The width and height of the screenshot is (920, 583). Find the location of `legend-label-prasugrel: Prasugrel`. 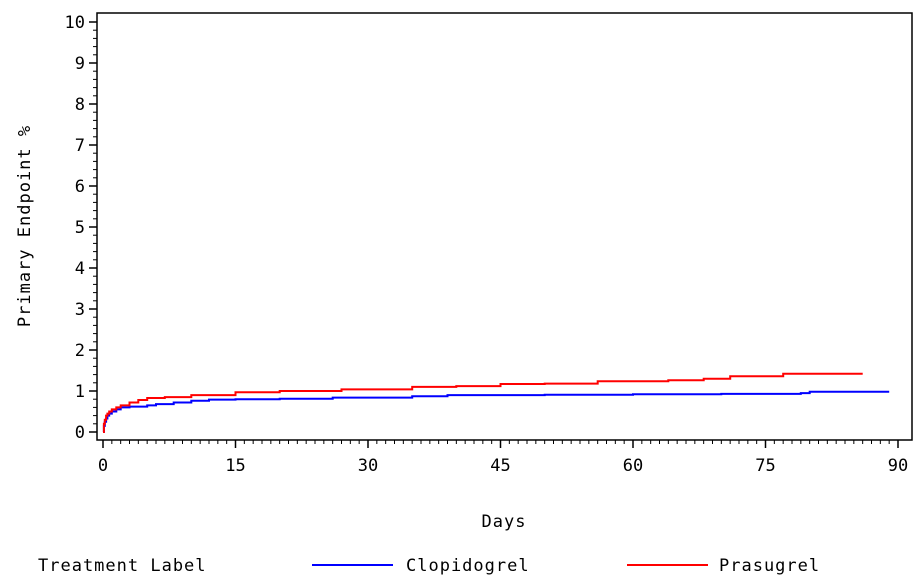

legend-label-prasugrel: Prasugrel is located at coordinates (769, 566).